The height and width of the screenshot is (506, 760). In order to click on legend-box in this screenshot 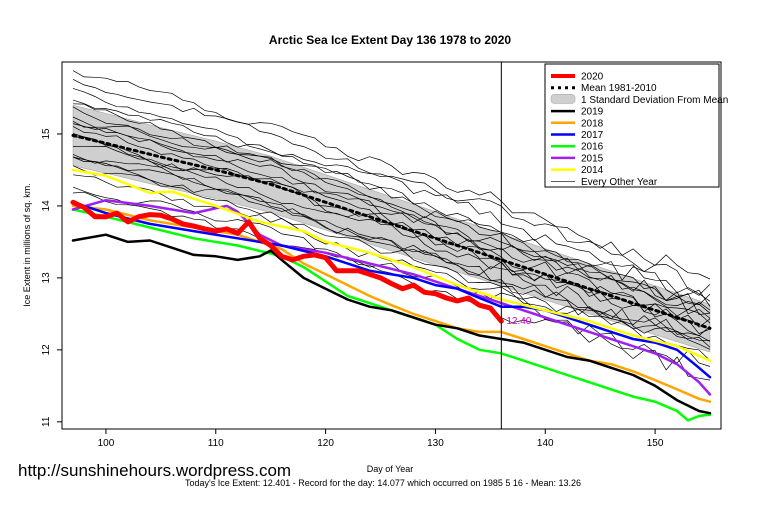, I will do `click(632, 125)`.